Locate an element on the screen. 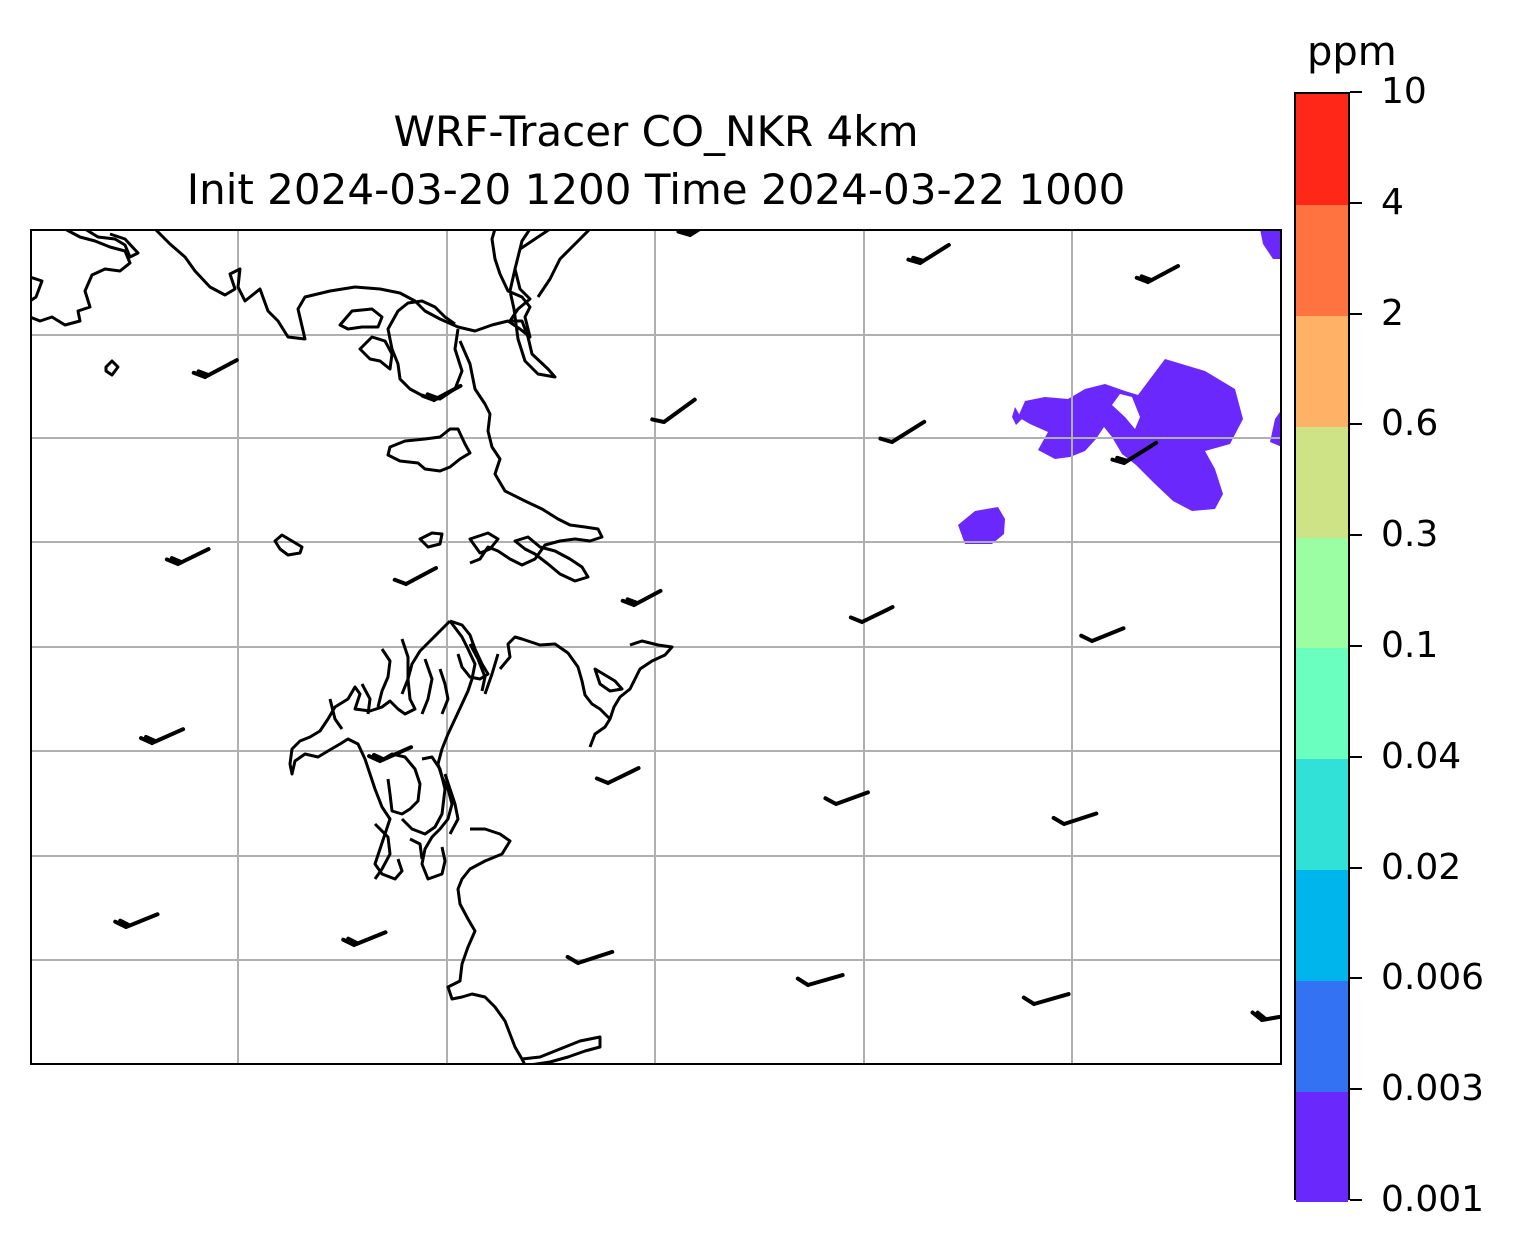 The width and height of the screenshot is (1528, 1256). coastline-south-main is located at coordinates (561, 683).